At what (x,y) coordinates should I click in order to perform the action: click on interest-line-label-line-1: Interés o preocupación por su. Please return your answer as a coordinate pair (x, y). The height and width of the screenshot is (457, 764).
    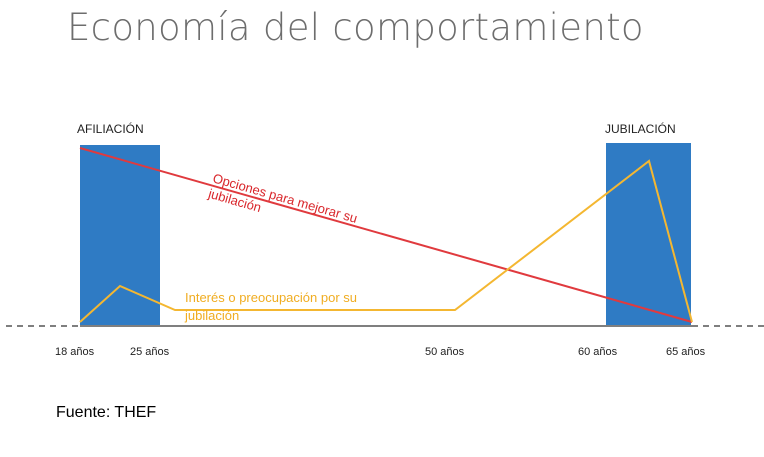
    Looking at the image, I should click on (271, 297).